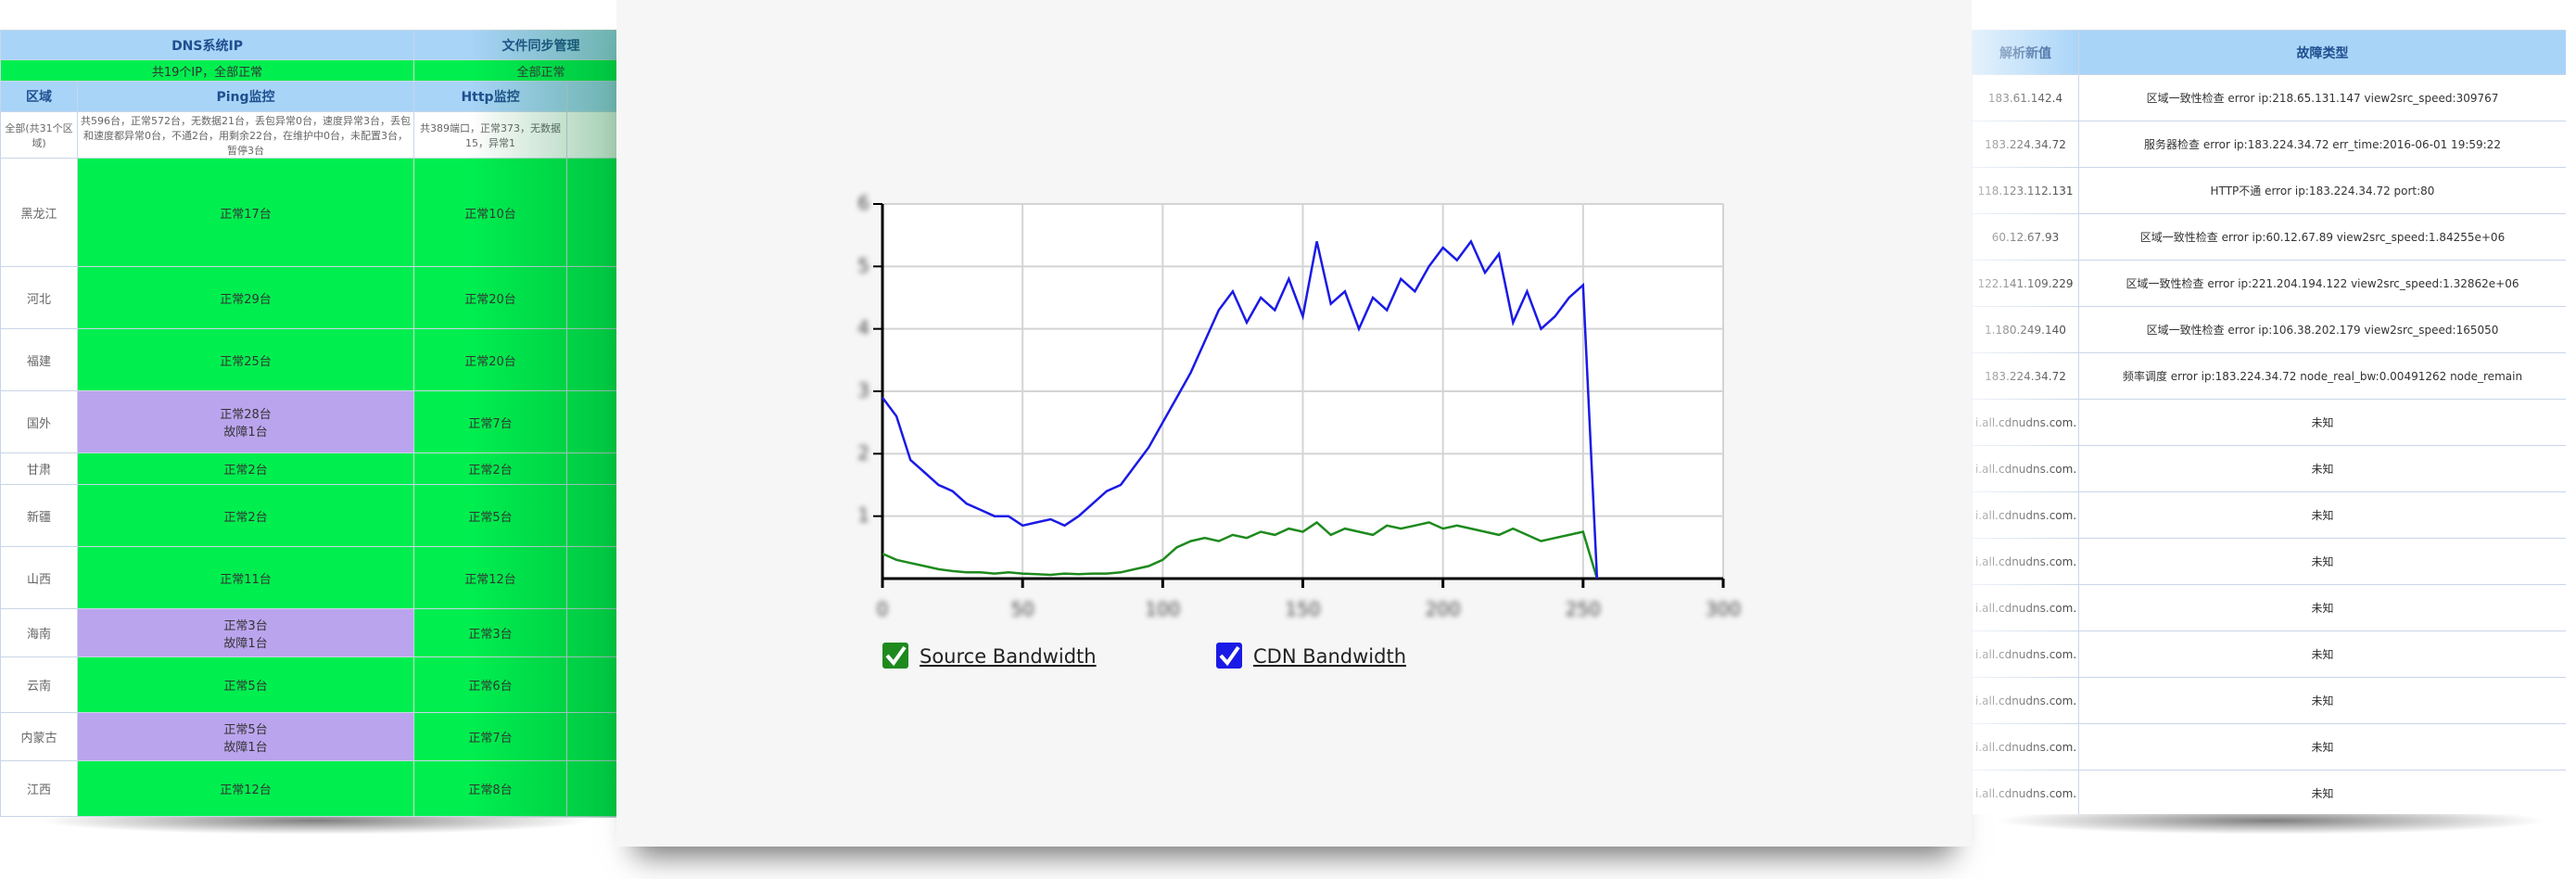 This screenshot has width=2576, height=879. I want to click on legend-item: Source Bandwidth, so click(989, 656).